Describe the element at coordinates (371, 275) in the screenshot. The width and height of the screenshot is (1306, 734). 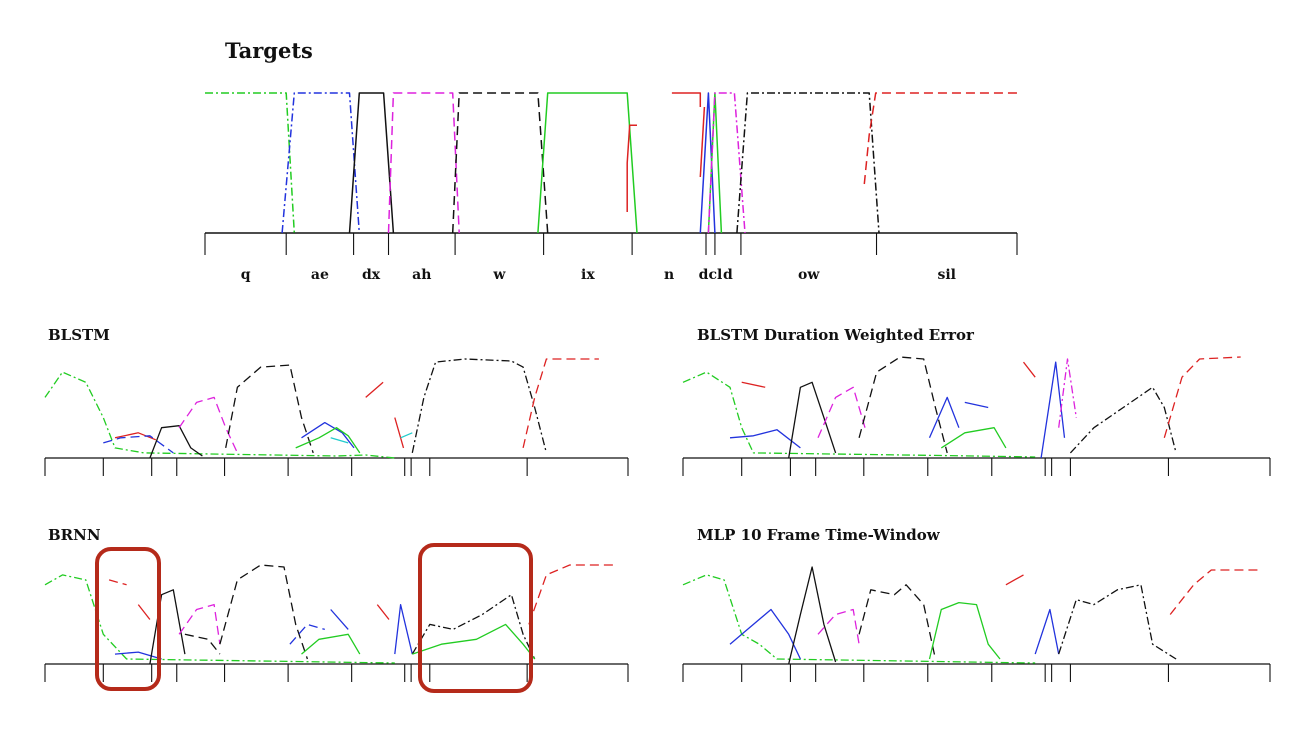
I see `phoneme-label: dx` at that location.